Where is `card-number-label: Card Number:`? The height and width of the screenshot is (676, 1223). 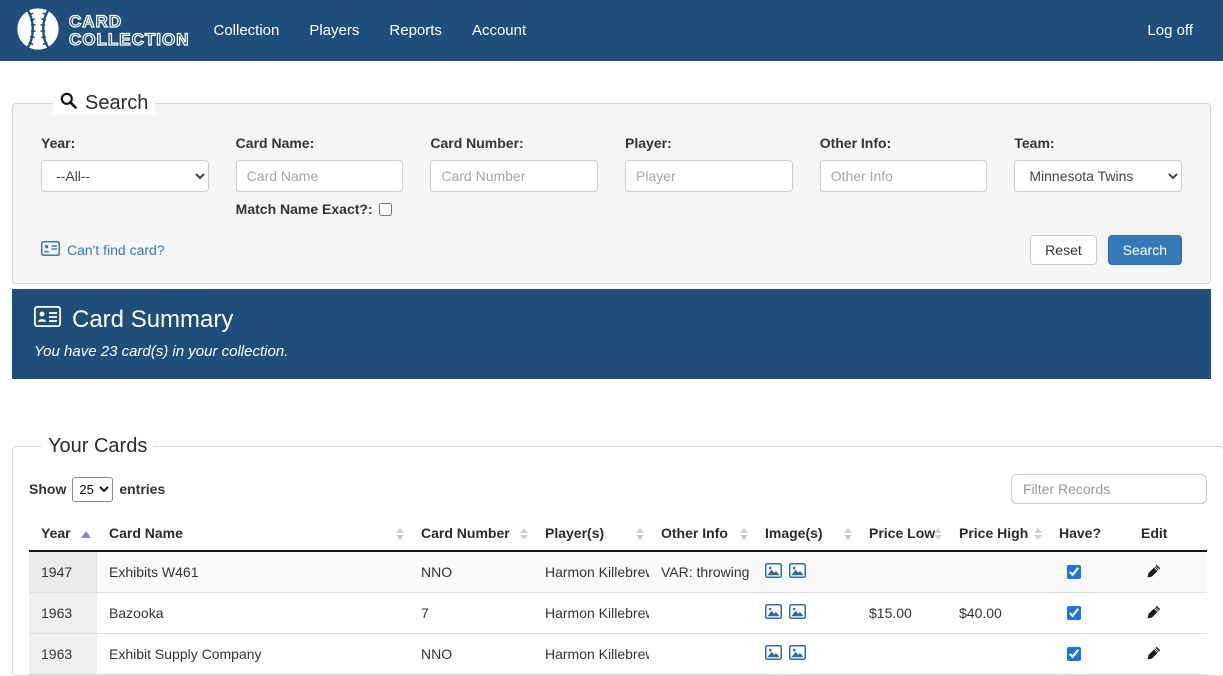 card-number-label: Card Number: is located at coordinates (514, 143).